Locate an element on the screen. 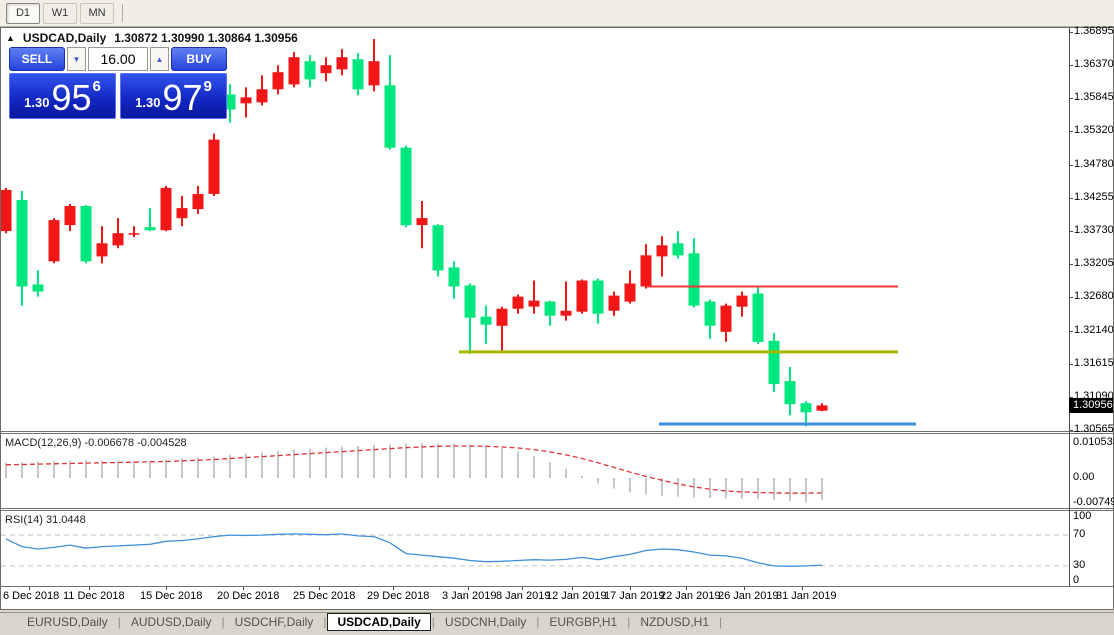  resistance-line-red is located at coordinates (772, 286).